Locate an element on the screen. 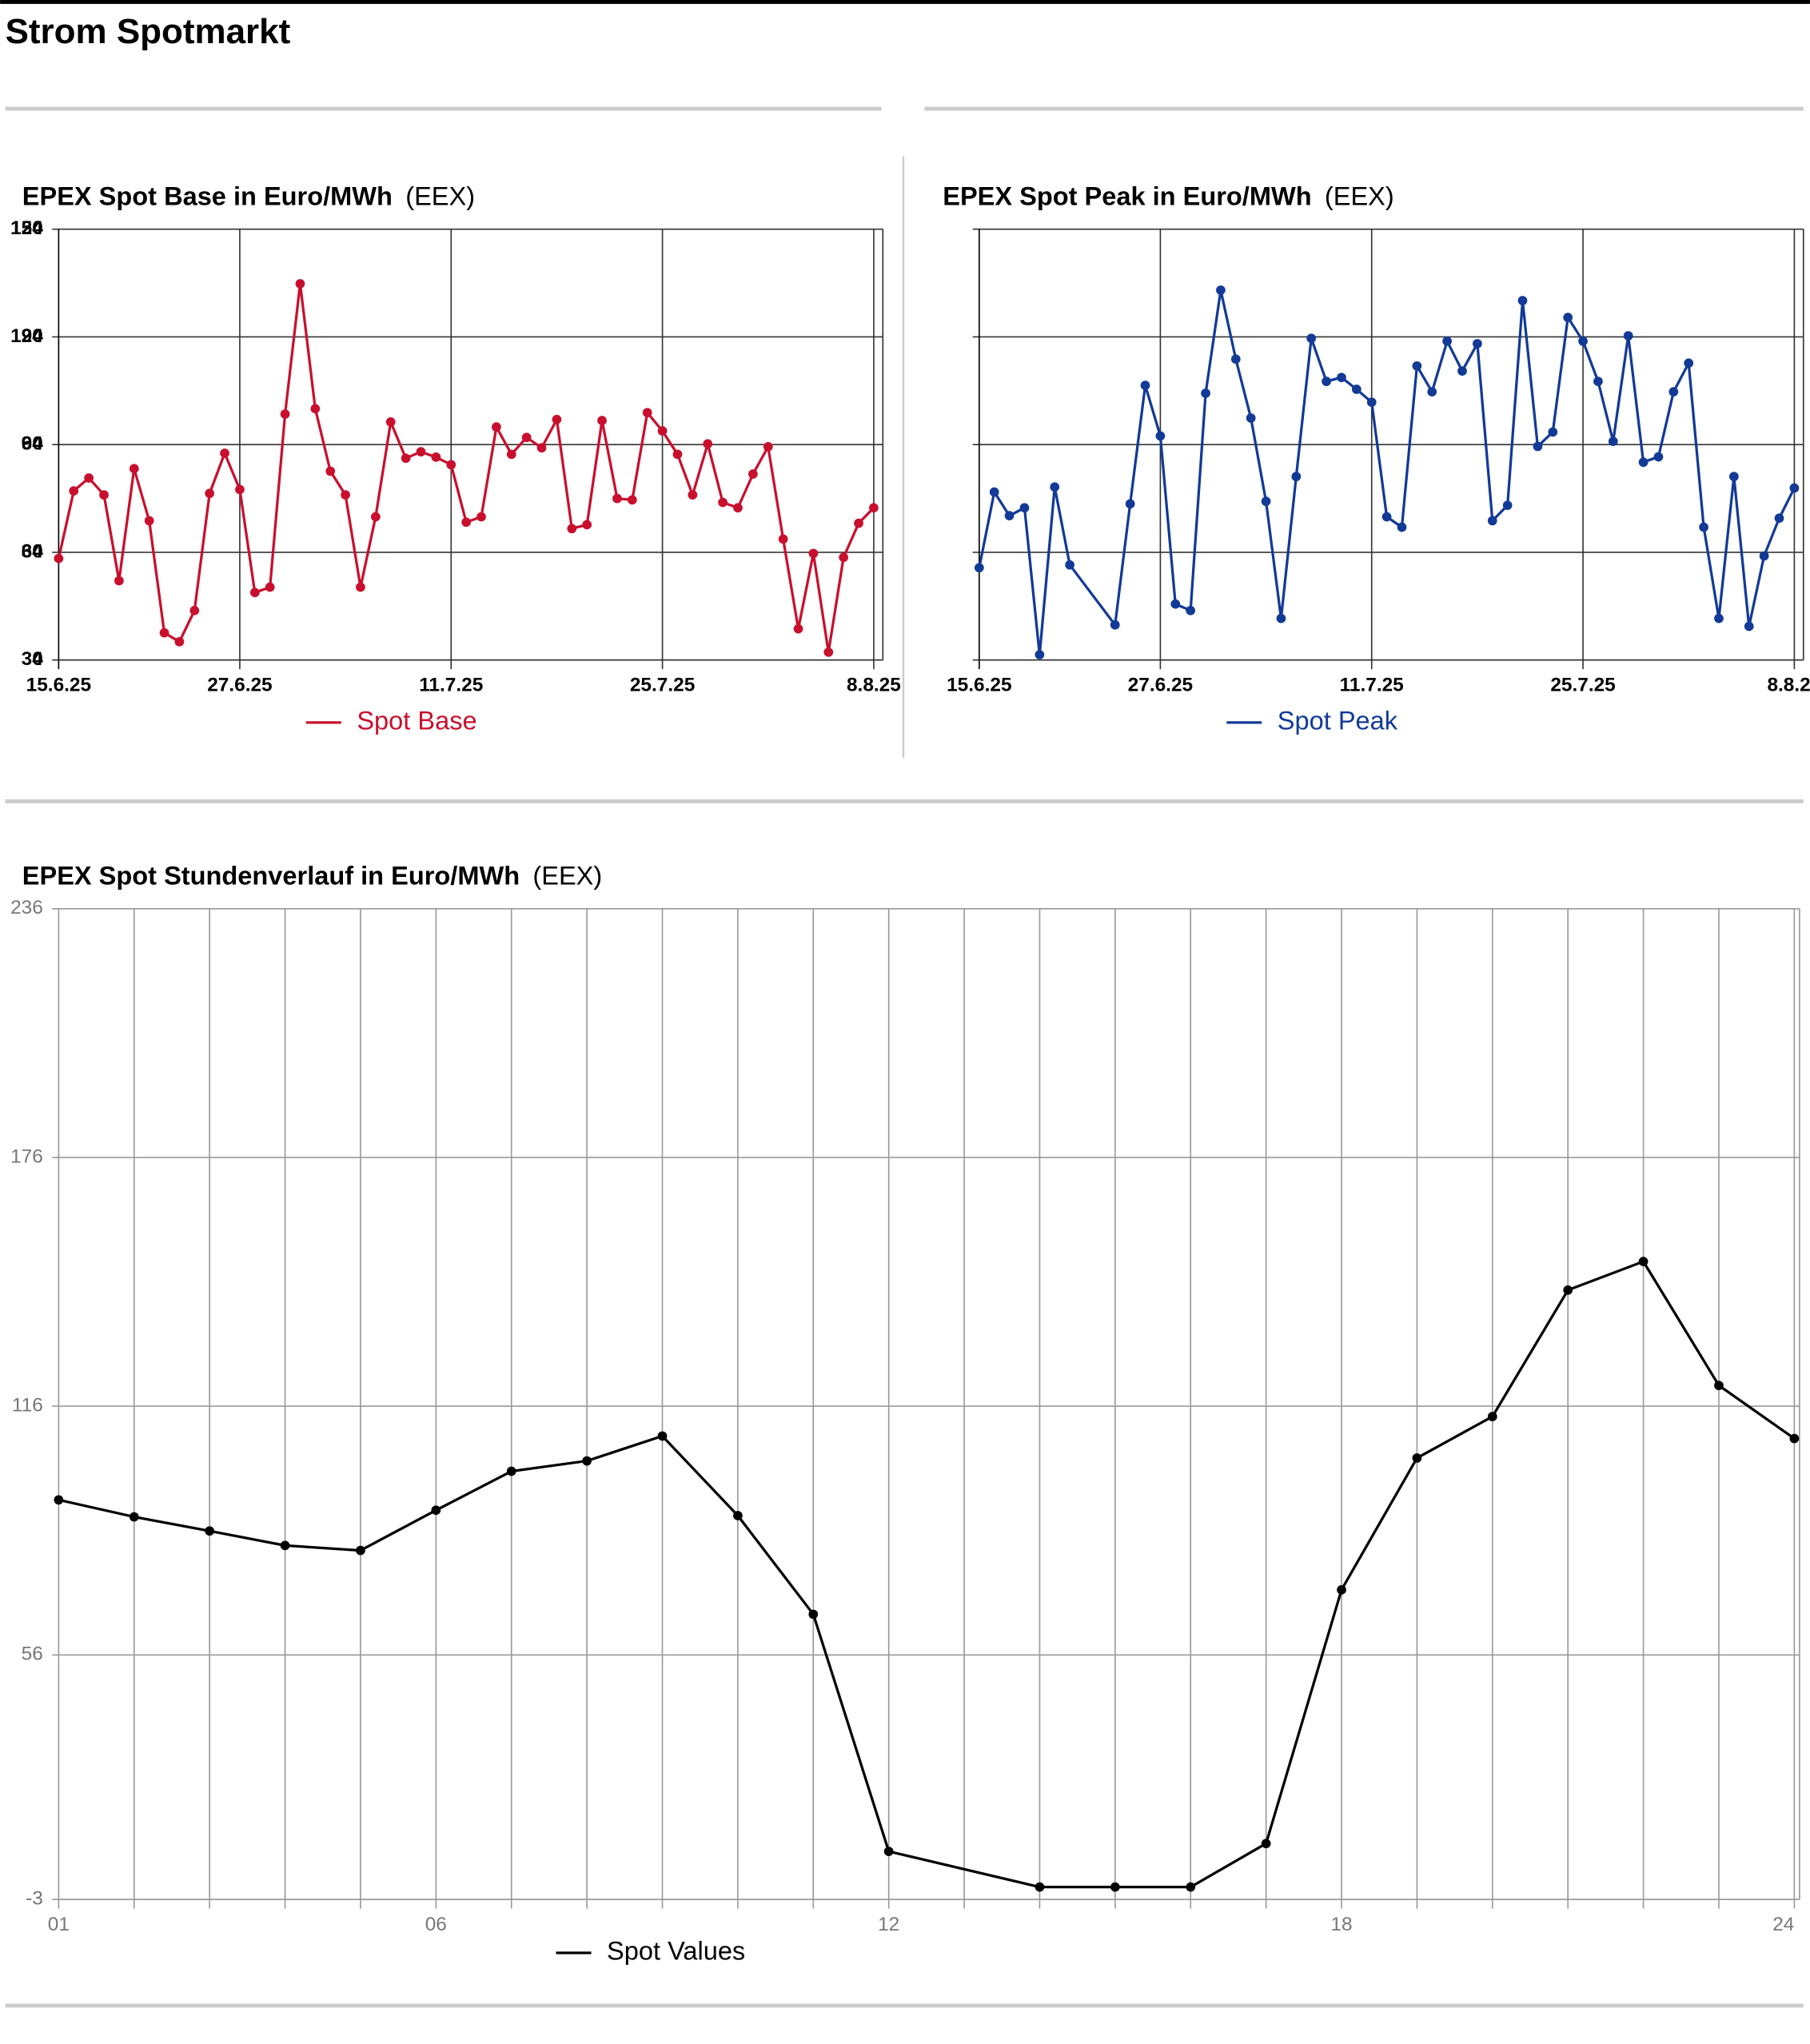 This screenshot has width=1810, height=2044. y-tick-label: 60 is located at coordinates (32, 444).